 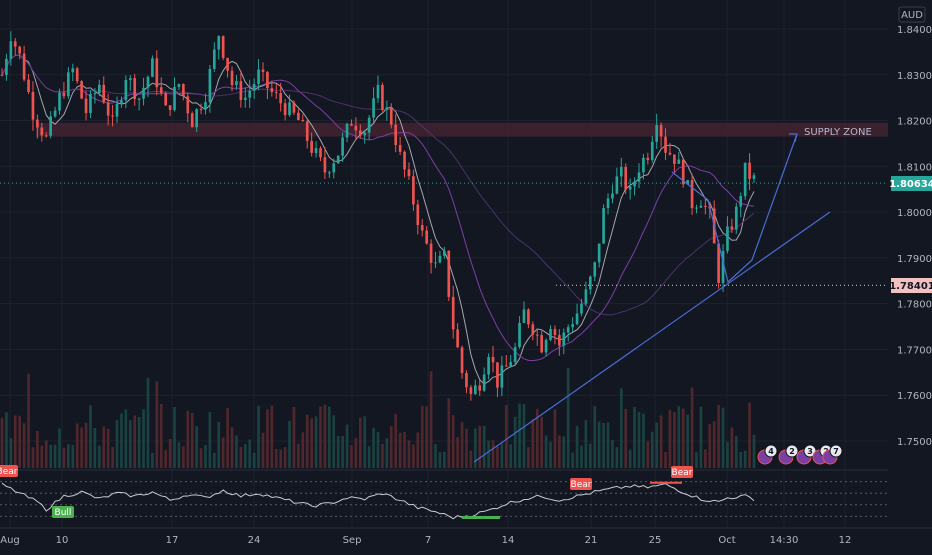 What do you see at coordinates (9, 471) in the screenshot?
I see `osc-bear-label-left: Bear` at bounding box center [9, 471].